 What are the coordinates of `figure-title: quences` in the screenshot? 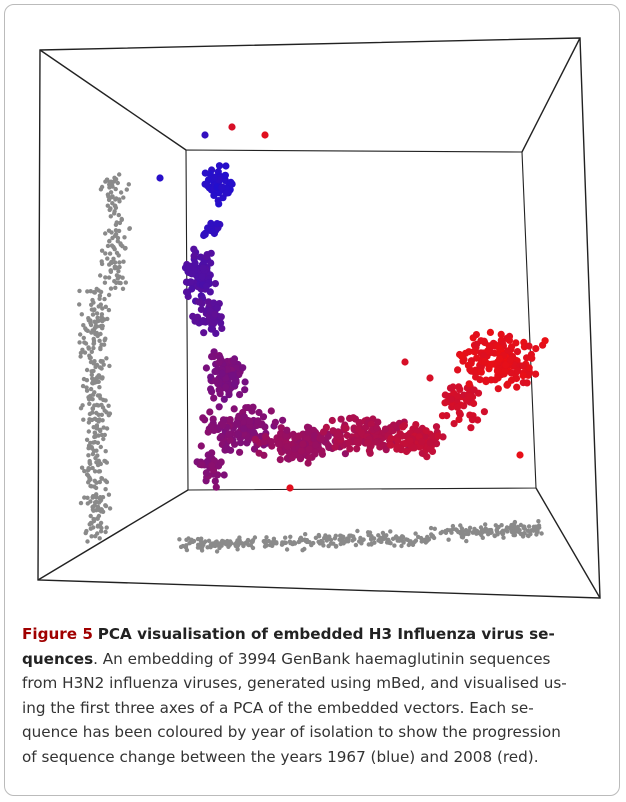 It's located at (58, 658).